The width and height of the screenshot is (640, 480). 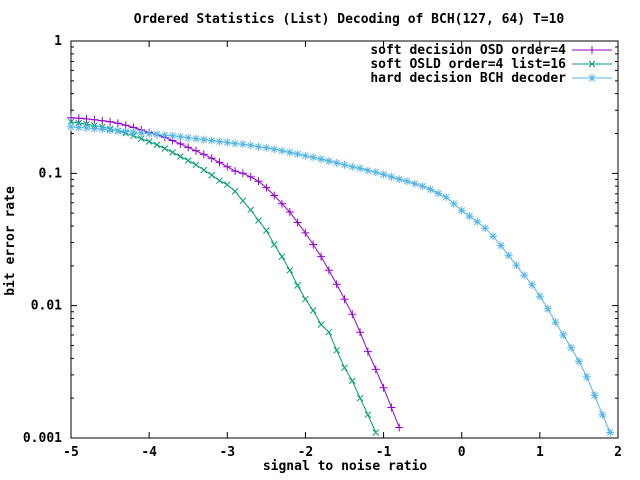 I want to click on legend-plus-icon, so click(x=592, y=50).